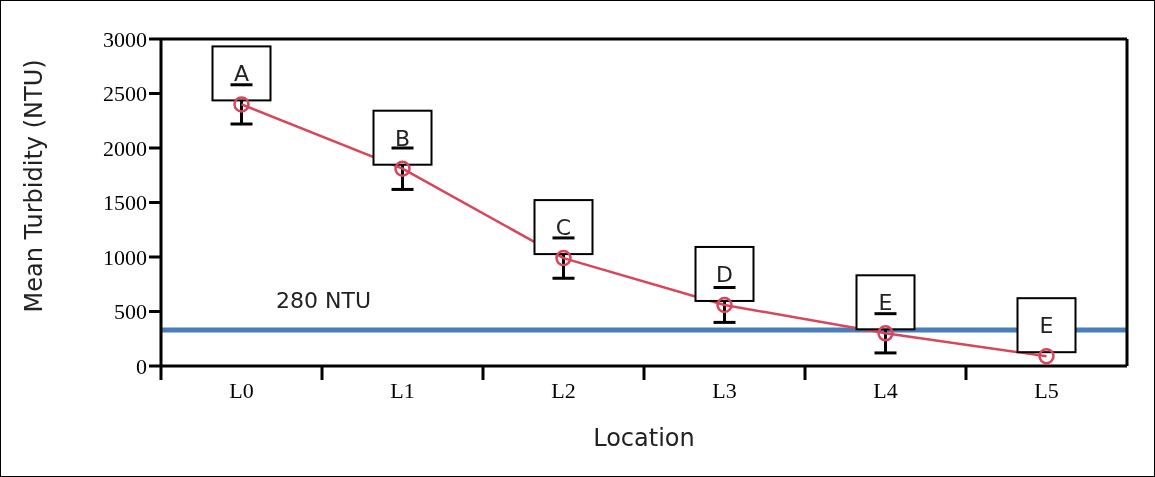 The height and width of the screenshot is (477, 1155). I want to click on x-axis-title: Location, so click(644, 438).